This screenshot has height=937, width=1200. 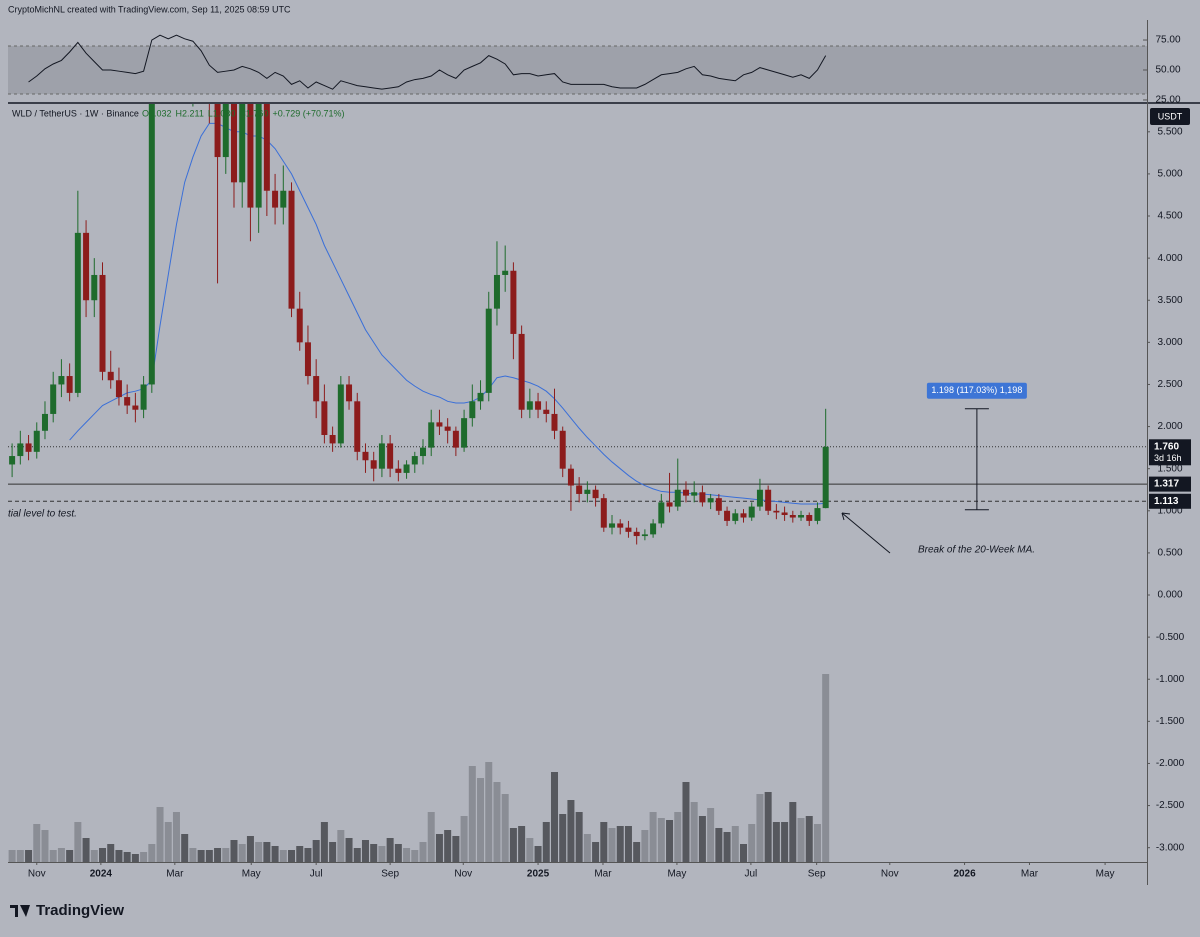 What do you see at coordinates (1168, 458) in the screenshot?
I see `price-sublabel: 3d 16h` at bounding box center [1168, 458].